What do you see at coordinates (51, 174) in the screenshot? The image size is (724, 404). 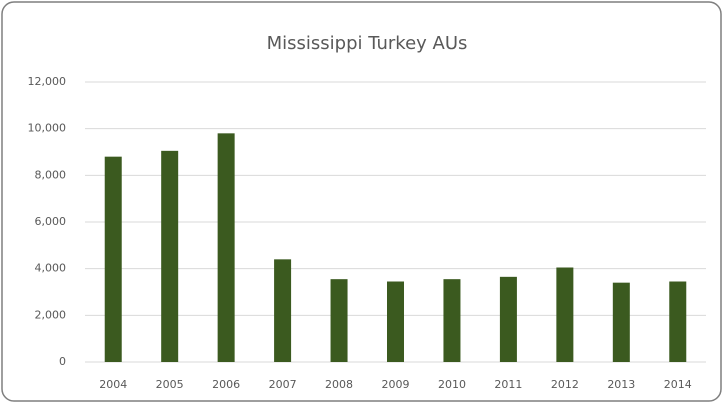 I see `y-tick-label: 8,000` at bounding box center [51, 174].